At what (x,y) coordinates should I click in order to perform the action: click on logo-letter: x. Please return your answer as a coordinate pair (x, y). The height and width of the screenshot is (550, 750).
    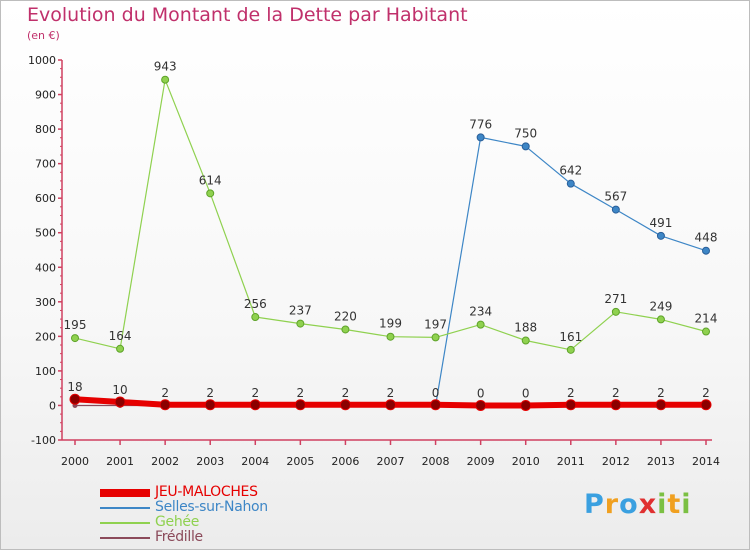
    Looking at the image, I should click on (648, 504).